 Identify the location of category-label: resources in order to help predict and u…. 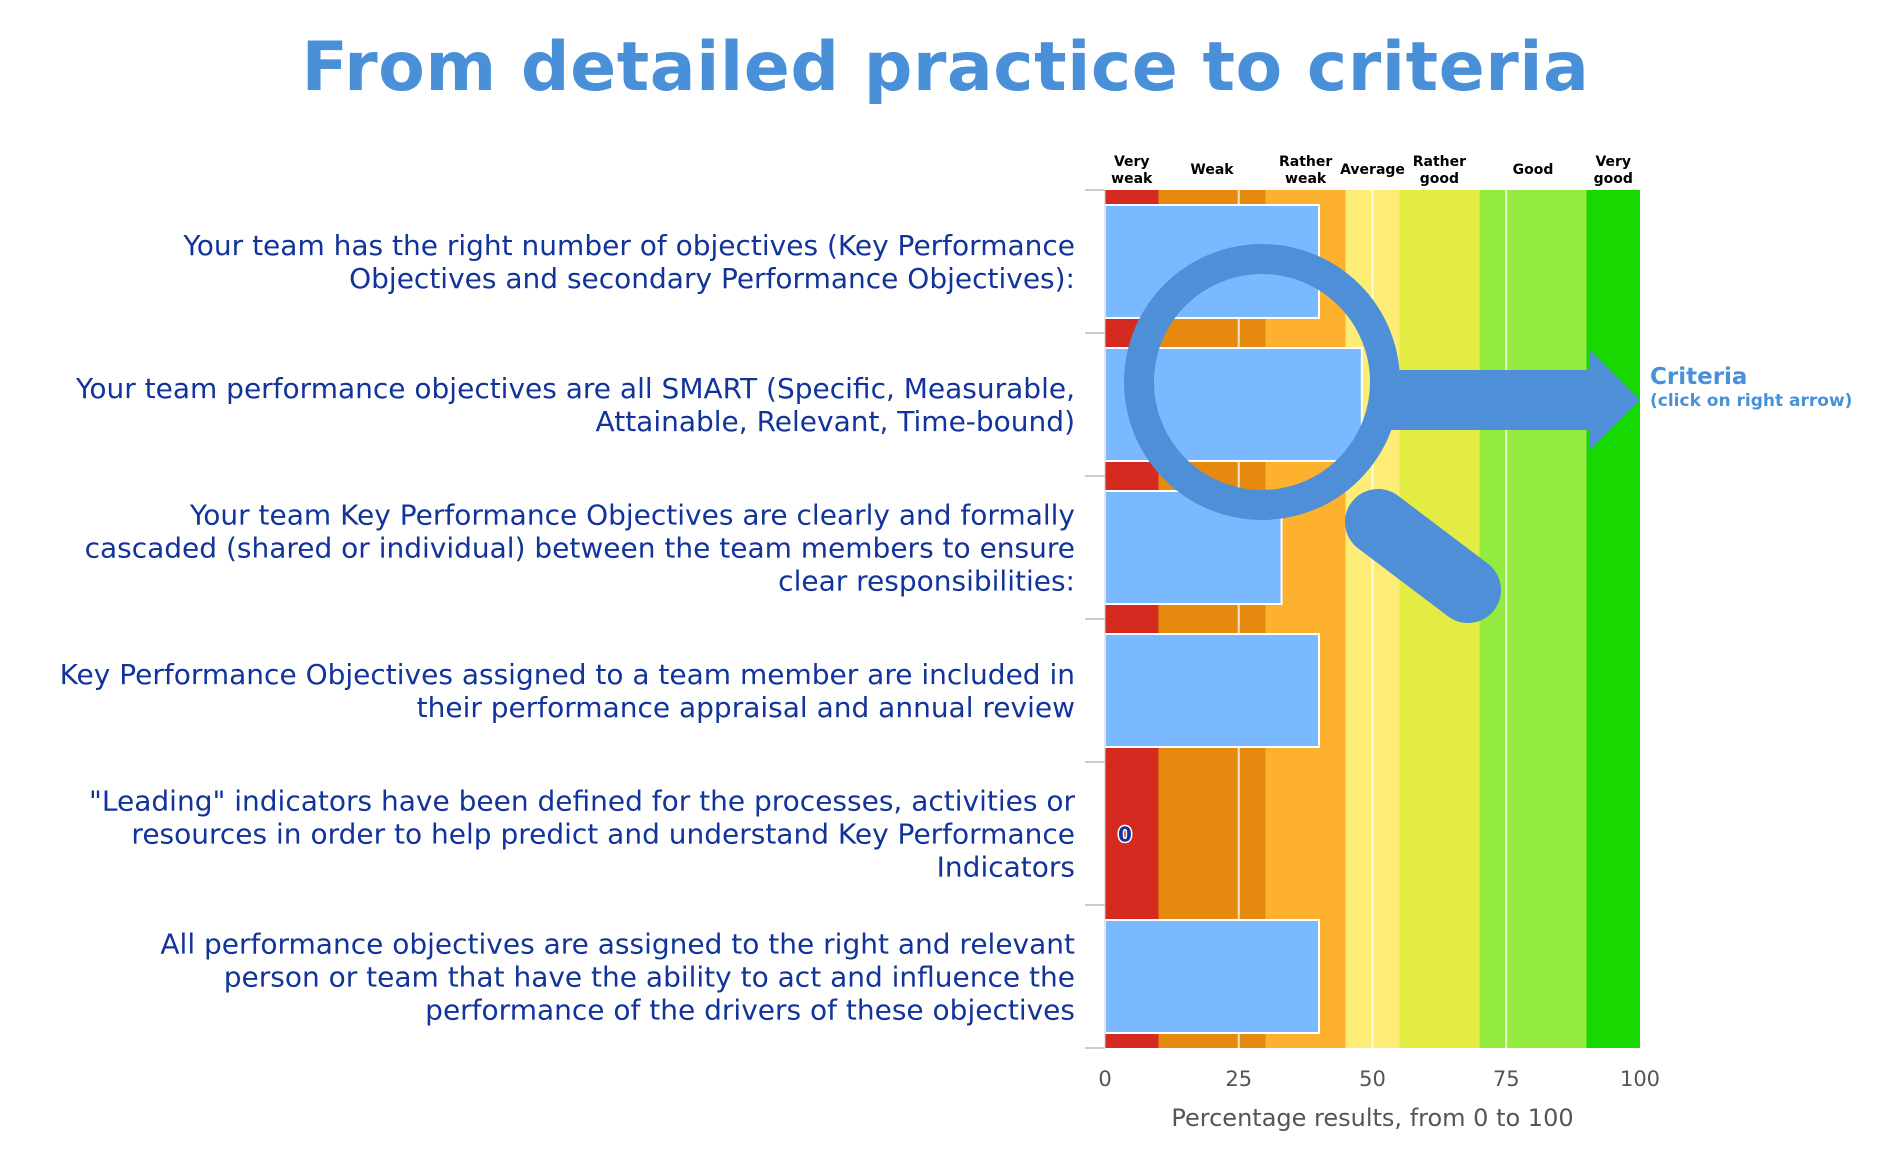
(603, 834).